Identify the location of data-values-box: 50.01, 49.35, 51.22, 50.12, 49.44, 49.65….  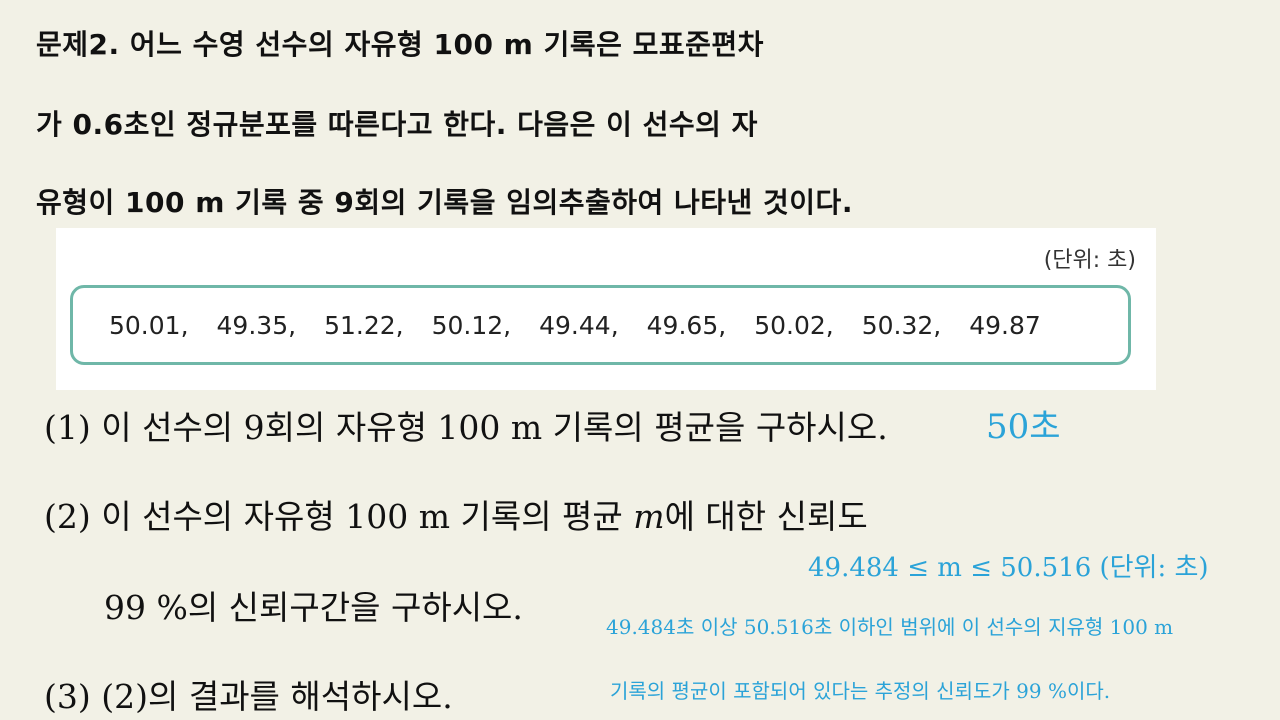
(600, 325).